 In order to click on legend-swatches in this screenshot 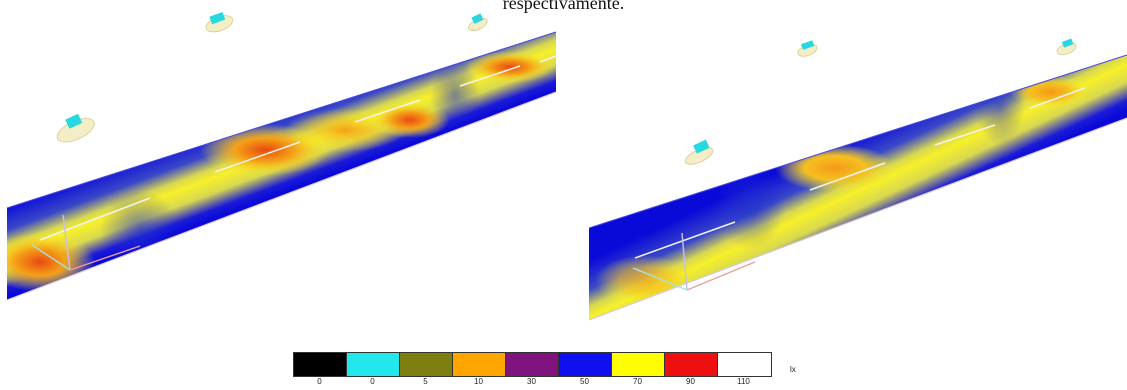, I will do `click(532, 364)`.